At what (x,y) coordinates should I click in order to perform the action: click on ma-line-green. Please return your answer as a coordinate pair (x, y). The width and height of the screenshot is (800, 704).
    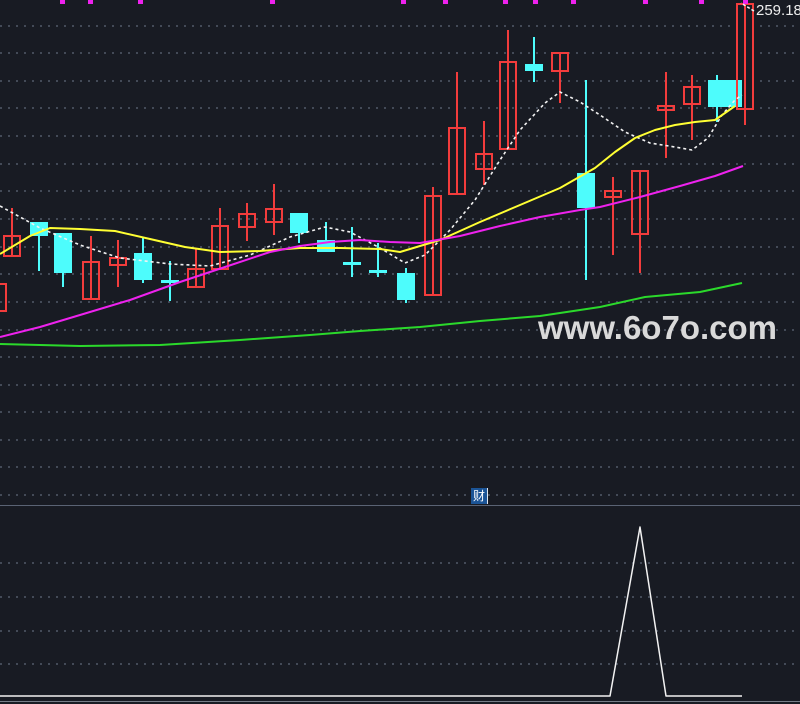
    Looking at the image, I should click on (371, 314).